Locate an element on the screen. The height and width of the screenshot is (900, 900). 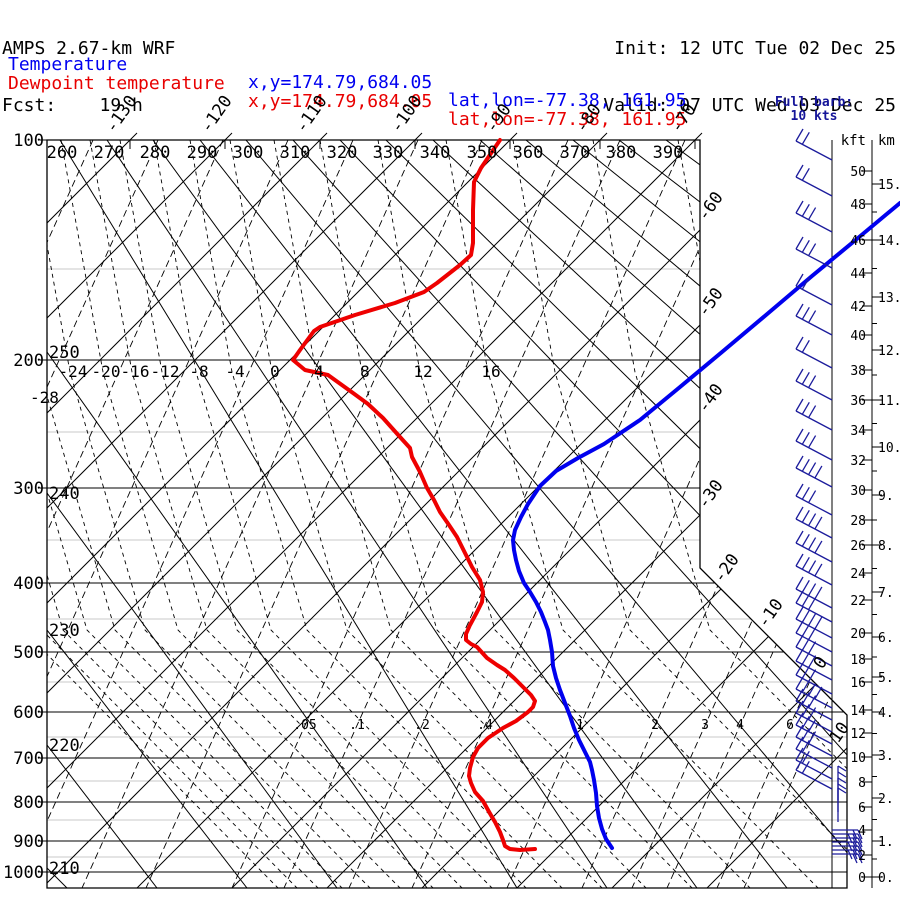
theta-label-left-230: 230 is located at coordinates (64, 631).